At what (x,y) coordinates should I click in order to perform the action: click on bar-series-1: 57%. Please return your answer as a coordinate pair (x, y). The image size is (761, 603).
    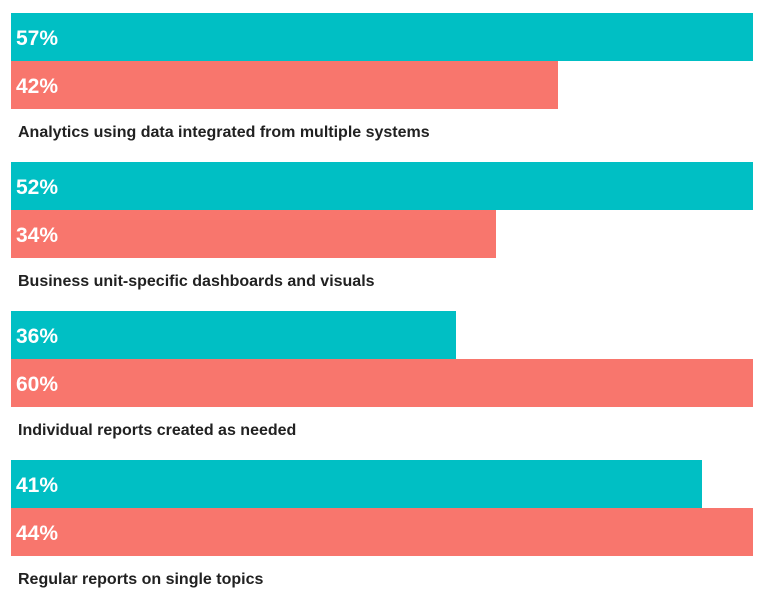
    Looking at the image, I should click on (382, 37).